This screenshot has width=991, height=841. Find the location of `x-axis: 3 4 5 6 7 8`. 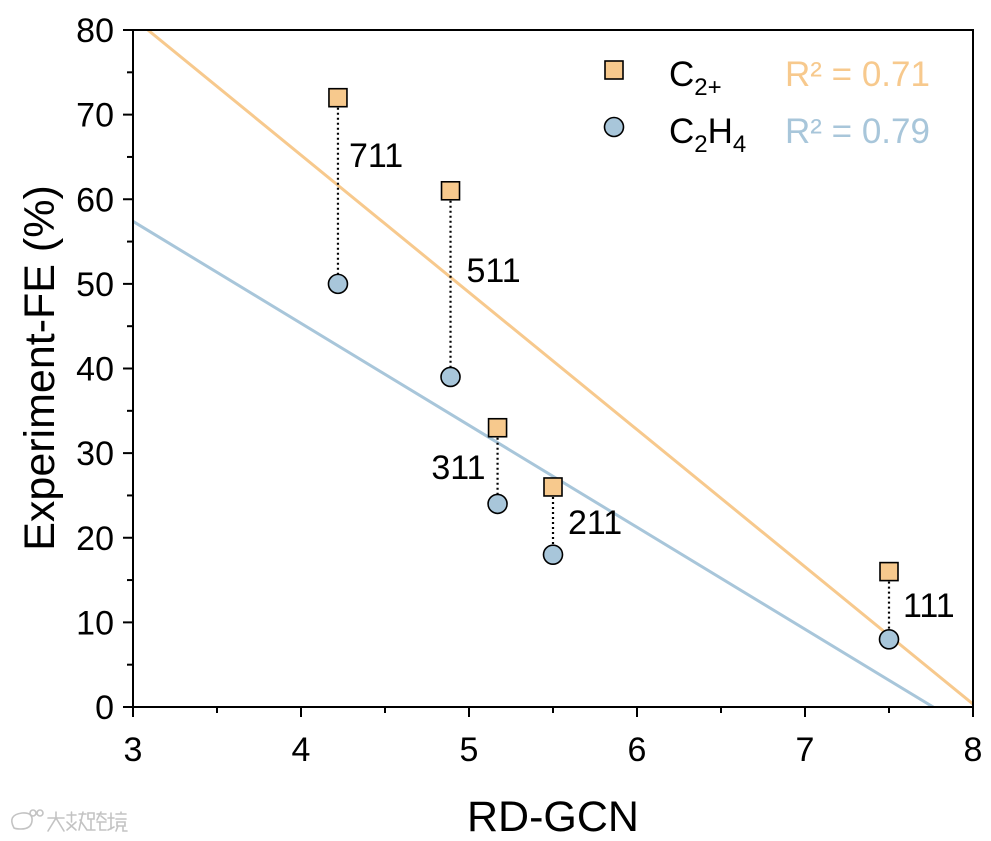

x-axis: 3 4 5 6 7 8 is located at coordinates (553, 738).